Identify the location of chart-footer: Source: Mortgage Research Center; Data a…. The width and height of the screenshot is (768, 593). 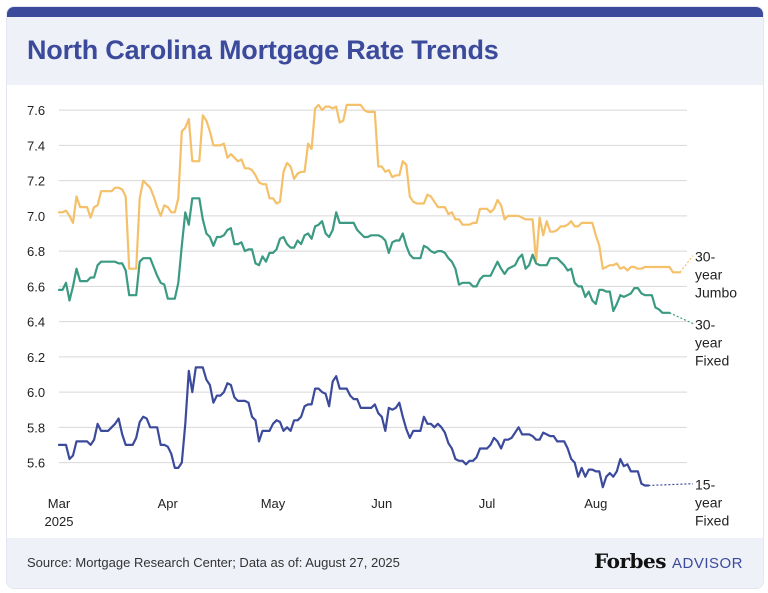
(385, 563).